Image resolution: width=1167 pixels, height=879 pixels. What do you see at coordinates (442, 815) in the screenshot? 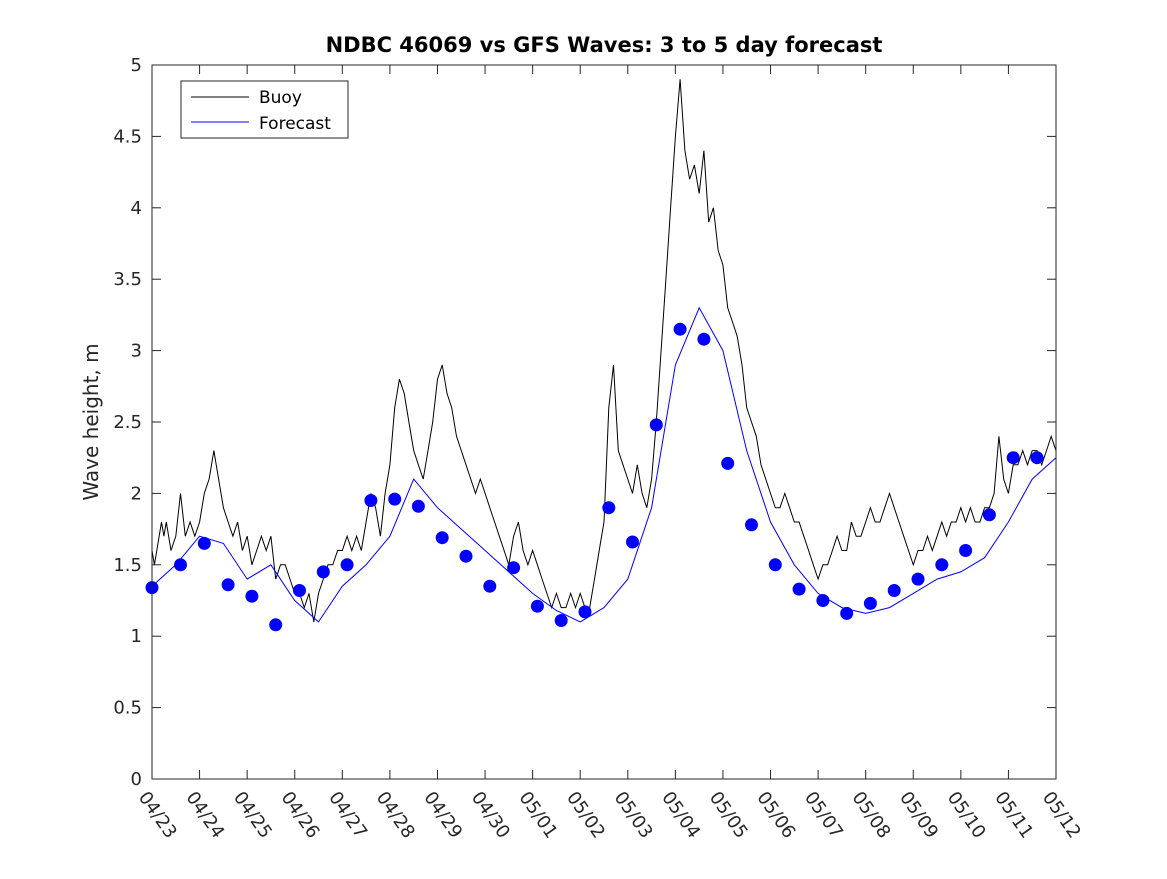
I see `x-tick-label: 04/29` at bounding box center [442, 815].